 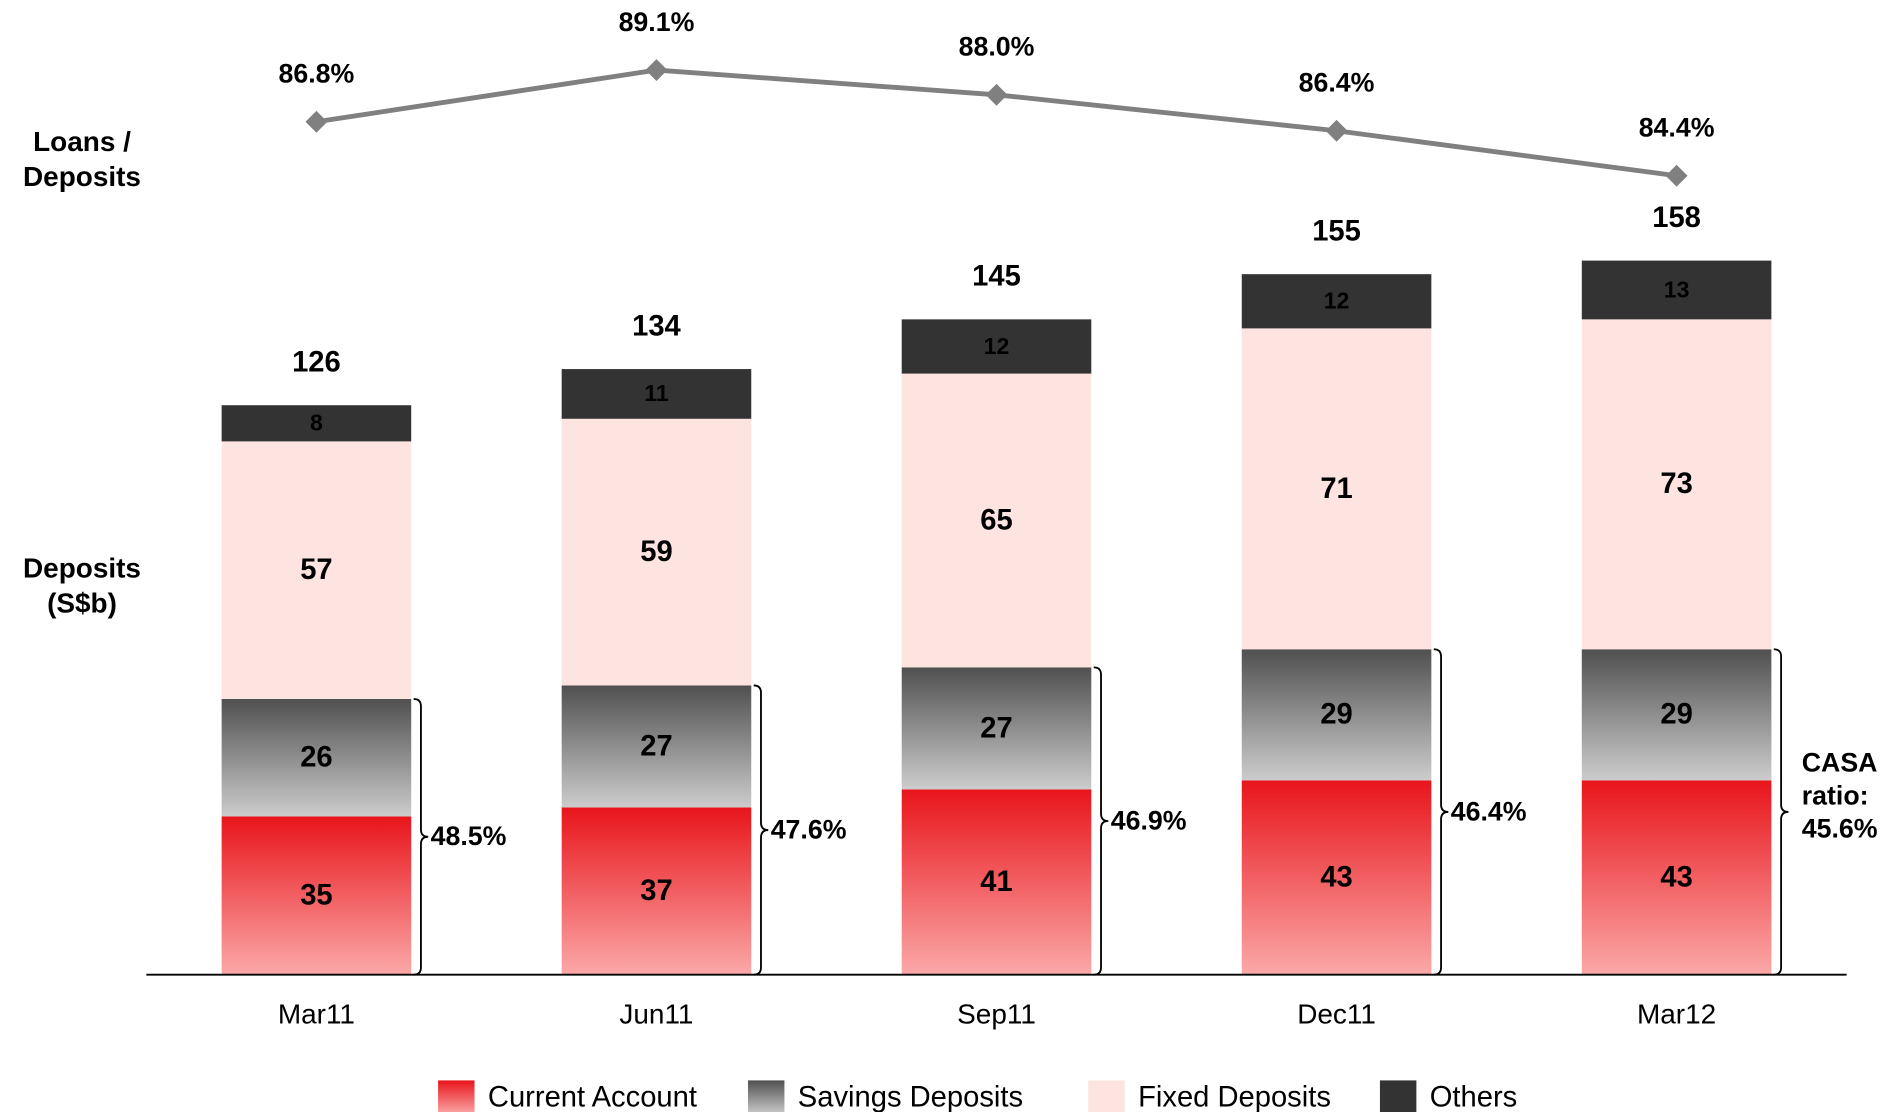 What do you see at coordinates (469, 836) in the screenshot?
I see `casa-label: 48.5%` at bounding box center [469, 836].